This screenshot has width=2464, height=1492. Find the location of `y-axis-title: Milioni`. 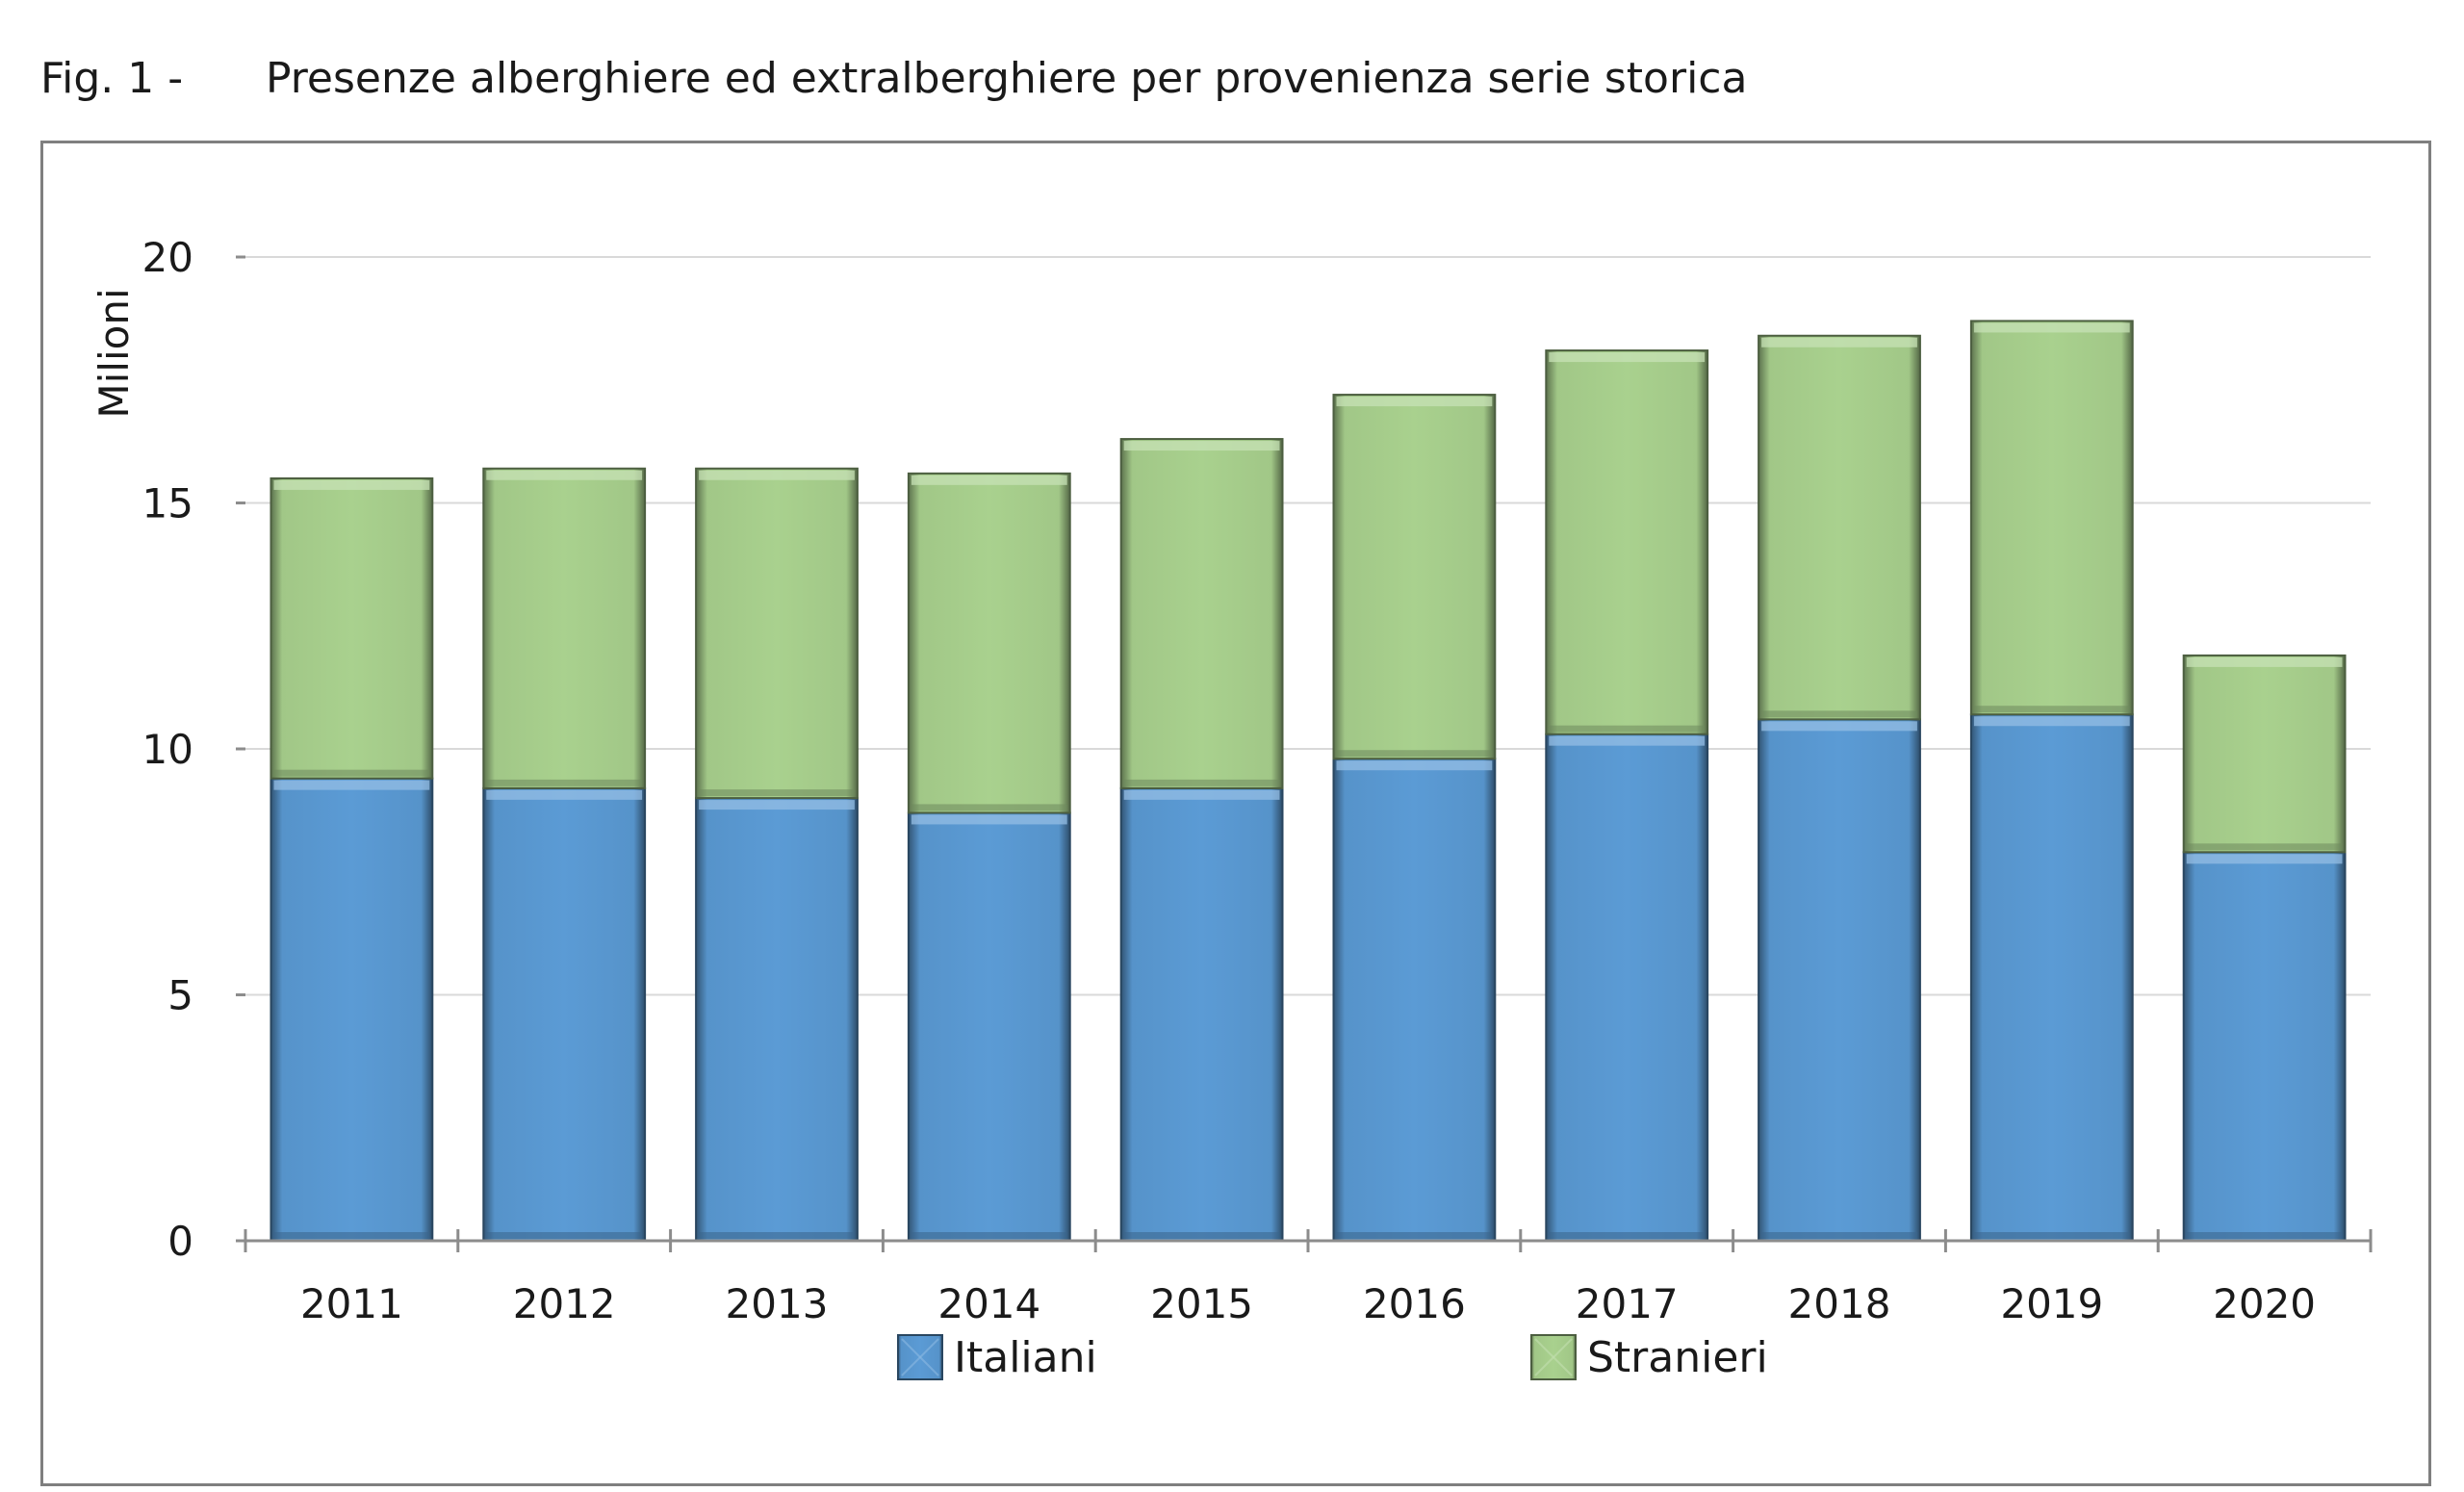

y-axis-title: Milioni is located at coordinates (114, 353).